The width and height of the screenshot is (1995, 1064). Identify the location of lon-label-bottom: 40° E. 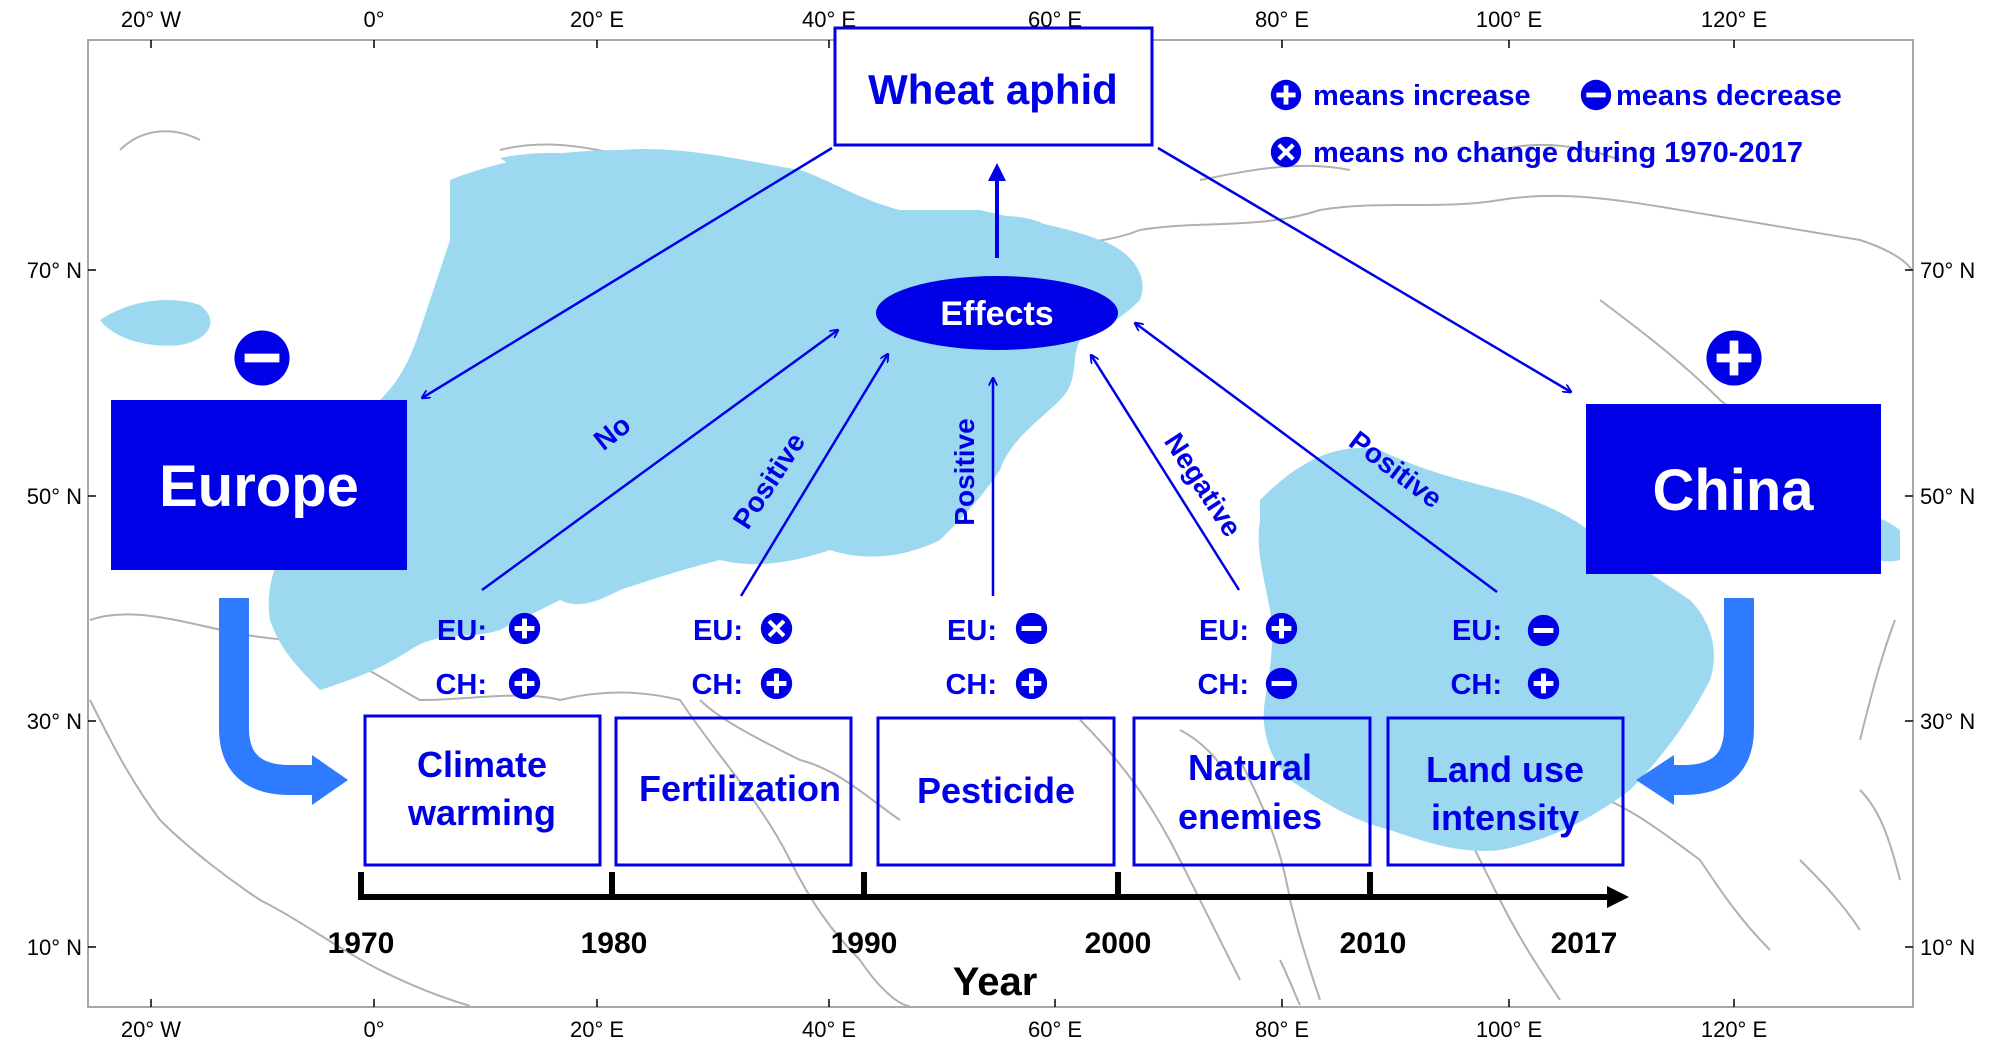
(829, 1029).